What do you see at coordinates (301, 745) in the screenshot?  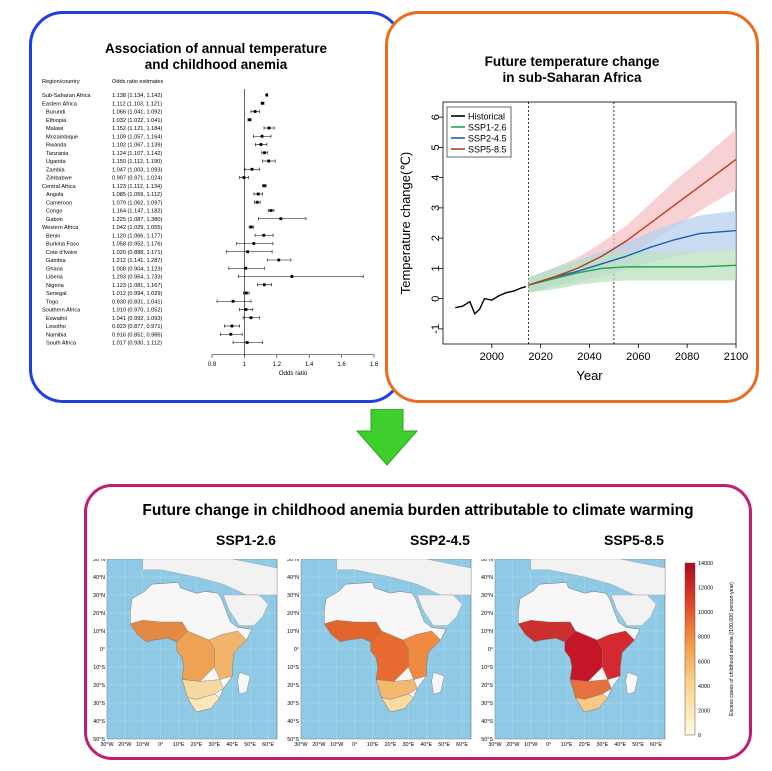 I see `lon-label-0: 30°W` at bounding box center [301, 745].